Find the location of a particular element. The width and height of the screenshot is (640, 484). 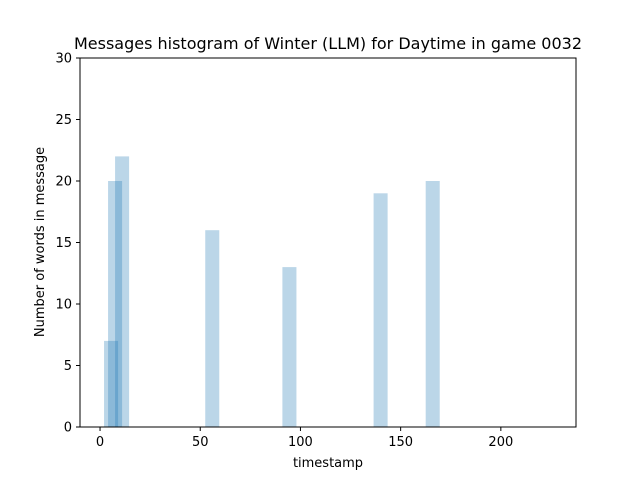

x-axis-ticks: 0 50 100 150 200 is located at coordinates (304, 438).